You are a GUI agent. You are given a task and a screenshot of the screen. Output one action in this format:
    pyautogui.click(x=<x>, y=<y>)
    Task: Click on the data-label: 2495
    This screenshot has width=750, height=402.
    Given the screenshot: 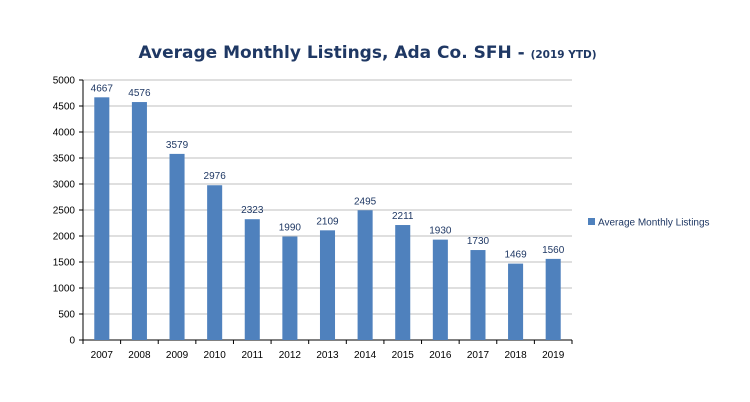 What is the action you would take?
    pyautogui.click(x=365, y=201)
    